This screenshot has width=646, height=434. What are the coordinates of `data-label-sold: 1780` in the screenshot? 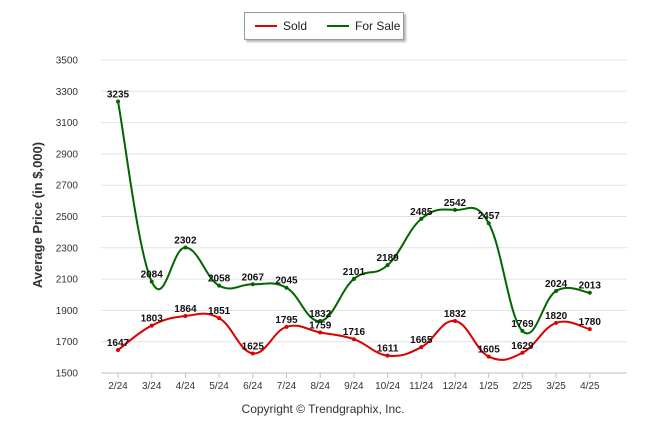 It's located at (590, 322).